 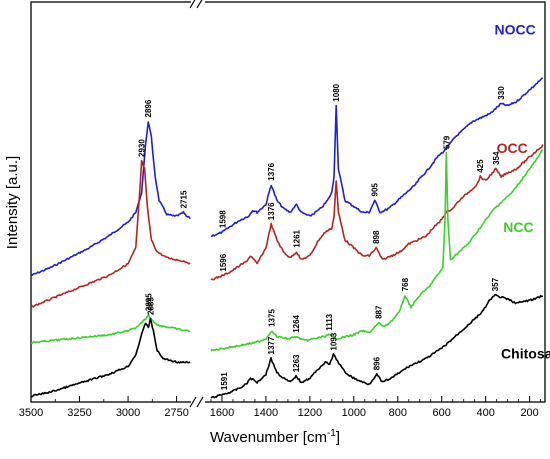 I want to click on peak-label-1261: 1261, so click(x=297, y=238).